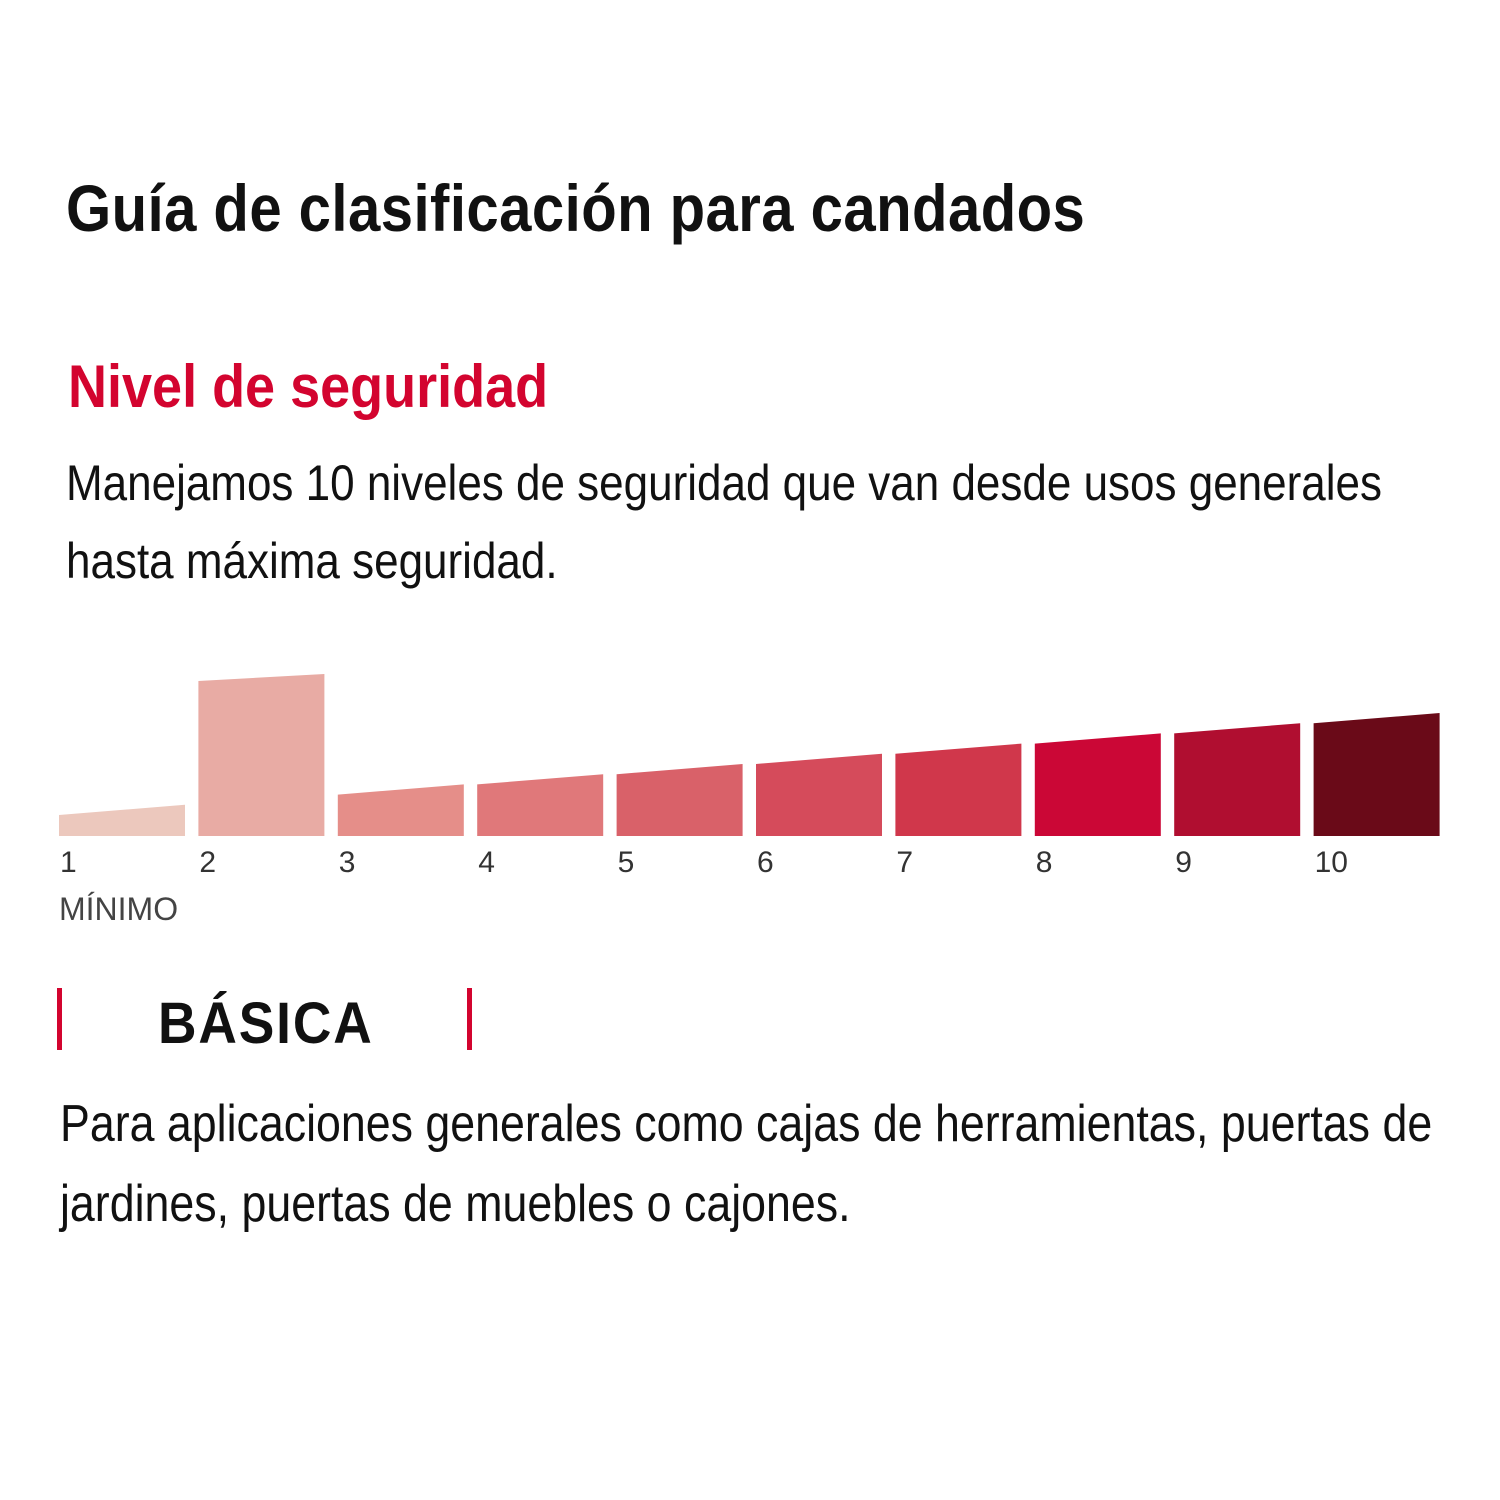  What do you see at coordinates (59, 1019) in the screenshot?
I see `level-divider-left` at bounding box center [59, 1019].